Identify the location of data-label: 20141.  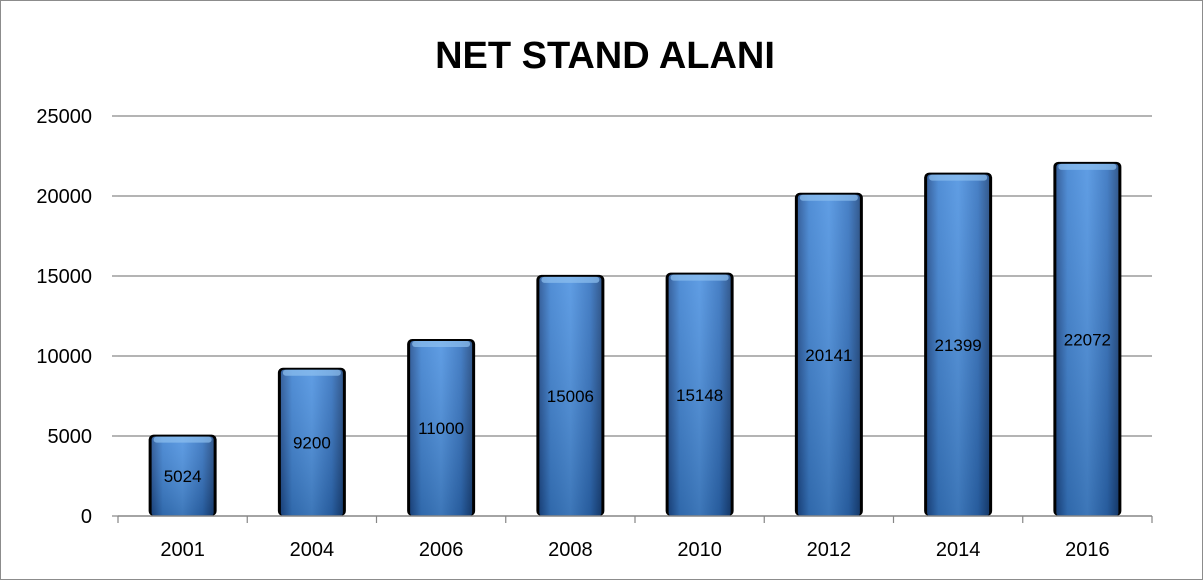
(828, 355).